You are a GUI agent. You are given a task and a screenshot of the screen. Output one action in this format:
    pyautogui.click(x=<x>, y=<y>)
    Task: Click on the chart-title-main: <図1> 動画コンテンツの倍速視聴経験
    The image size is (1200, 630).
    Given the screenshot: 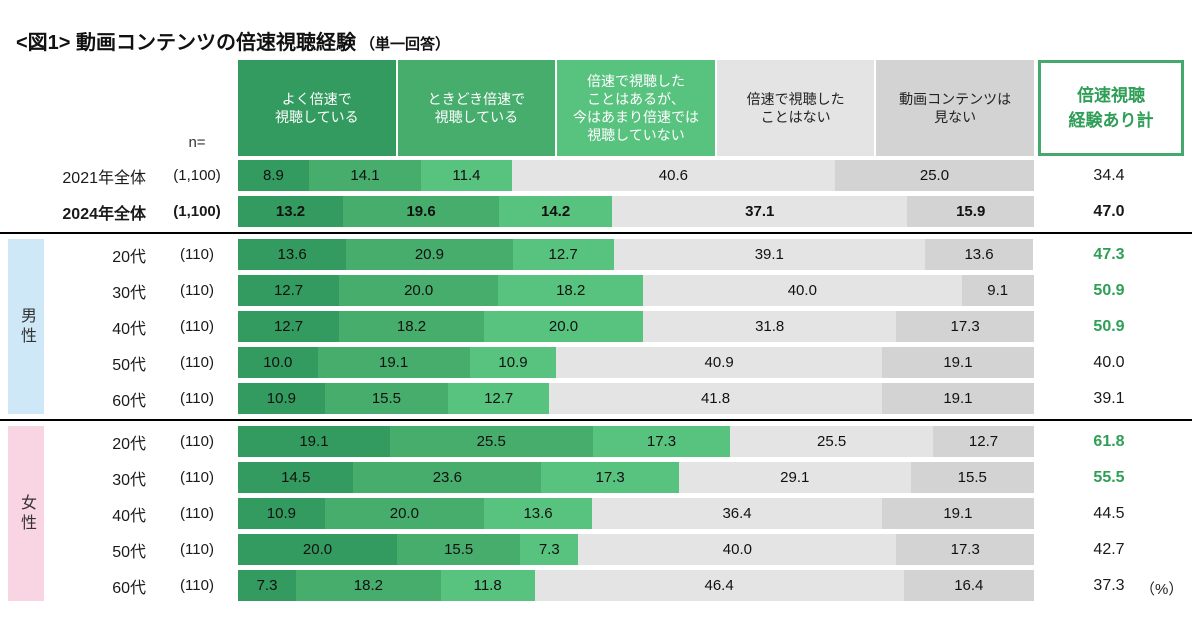 What is the action you would take?
    pyautogui.click(x=186, y=43)
    